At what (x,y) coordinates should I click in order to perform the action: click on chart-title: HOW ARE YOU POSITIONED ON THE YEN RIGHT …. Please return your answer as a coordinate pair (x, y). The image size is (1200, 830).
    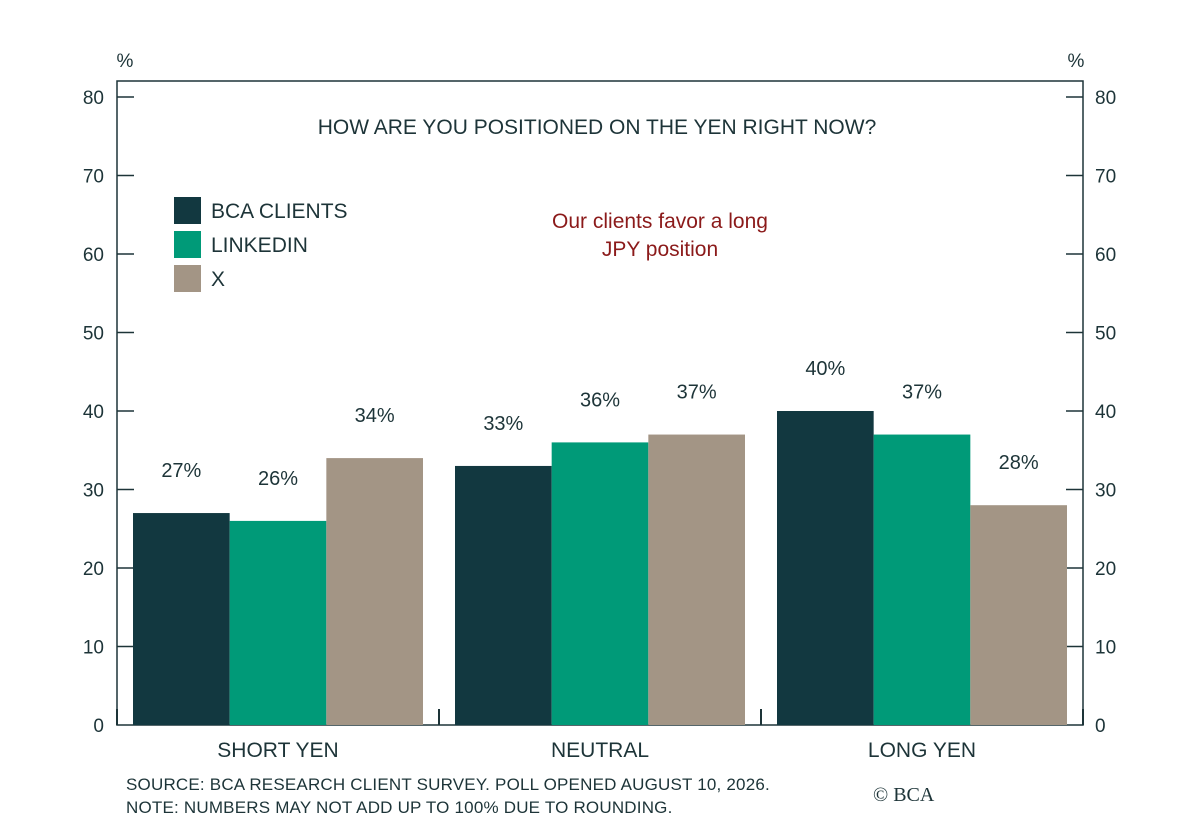
    Looking at the image, I should click on (597, 127).